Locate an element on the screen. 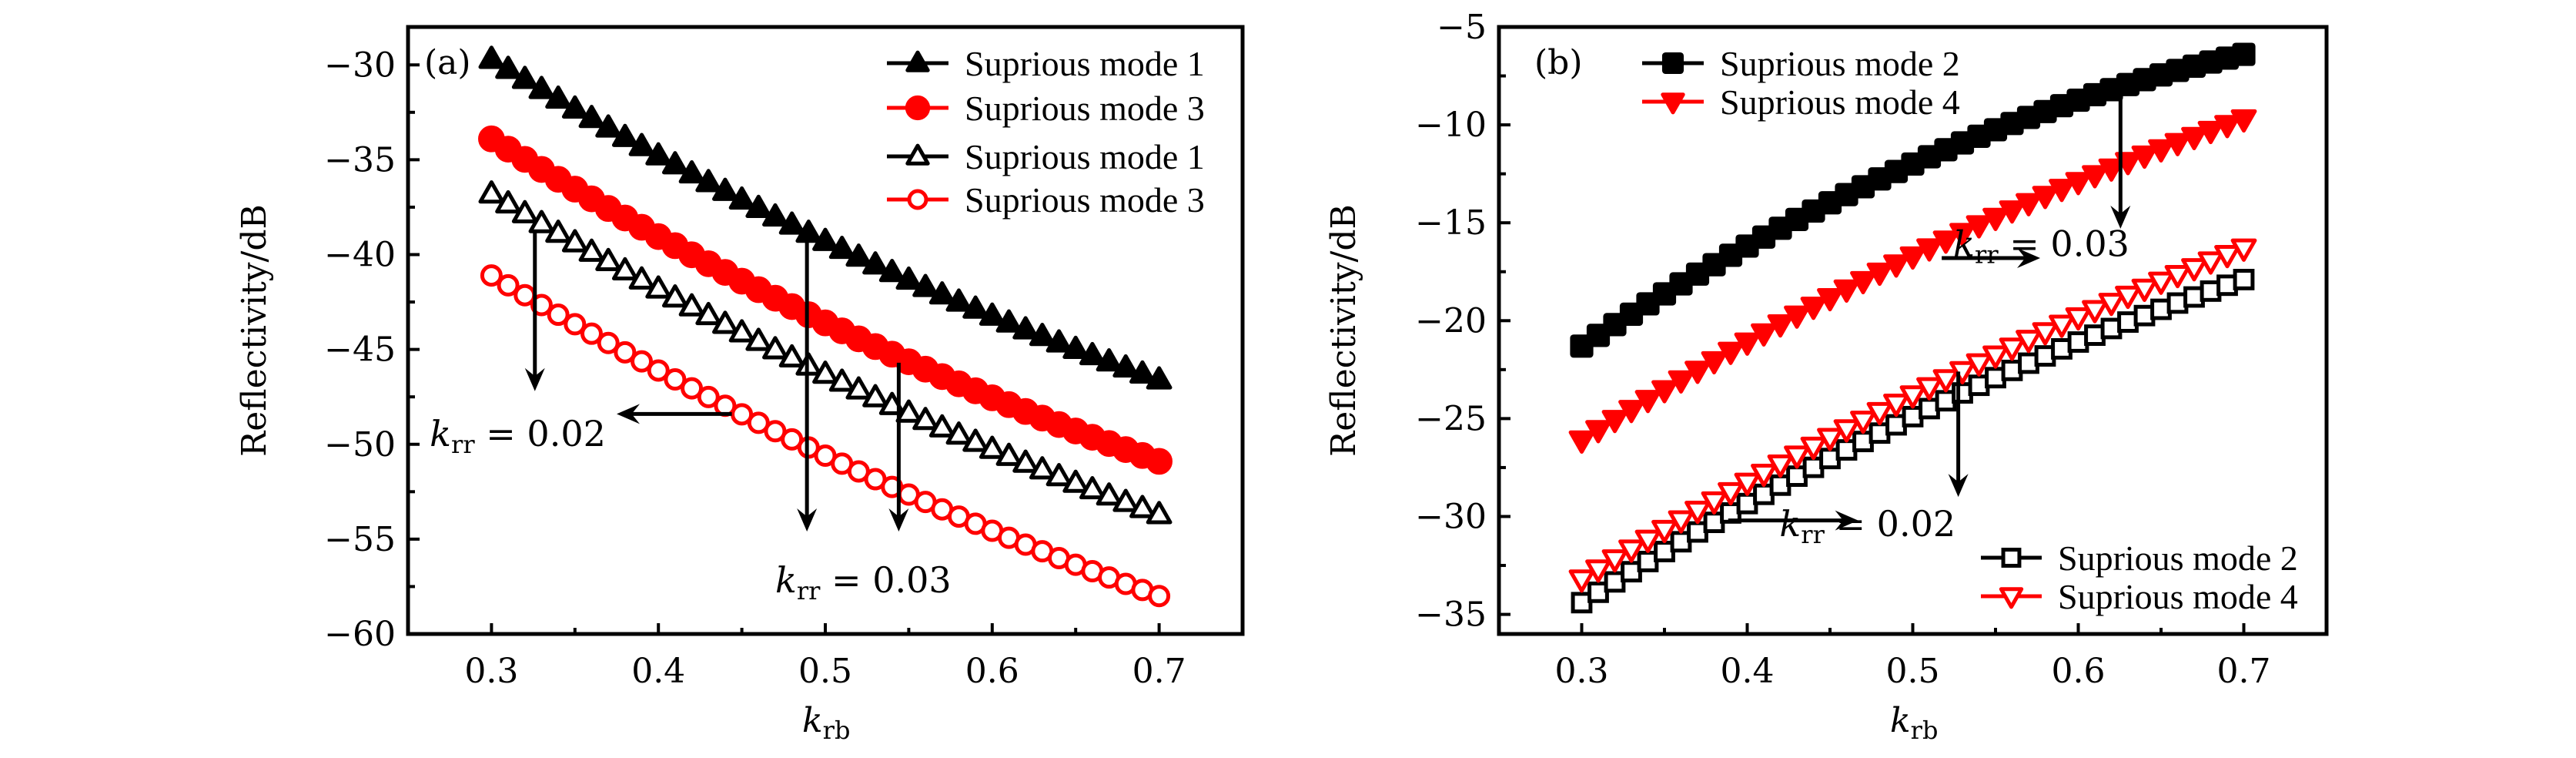  legend-item: Suprious mode 2 is located at coordinates (2140, 558).